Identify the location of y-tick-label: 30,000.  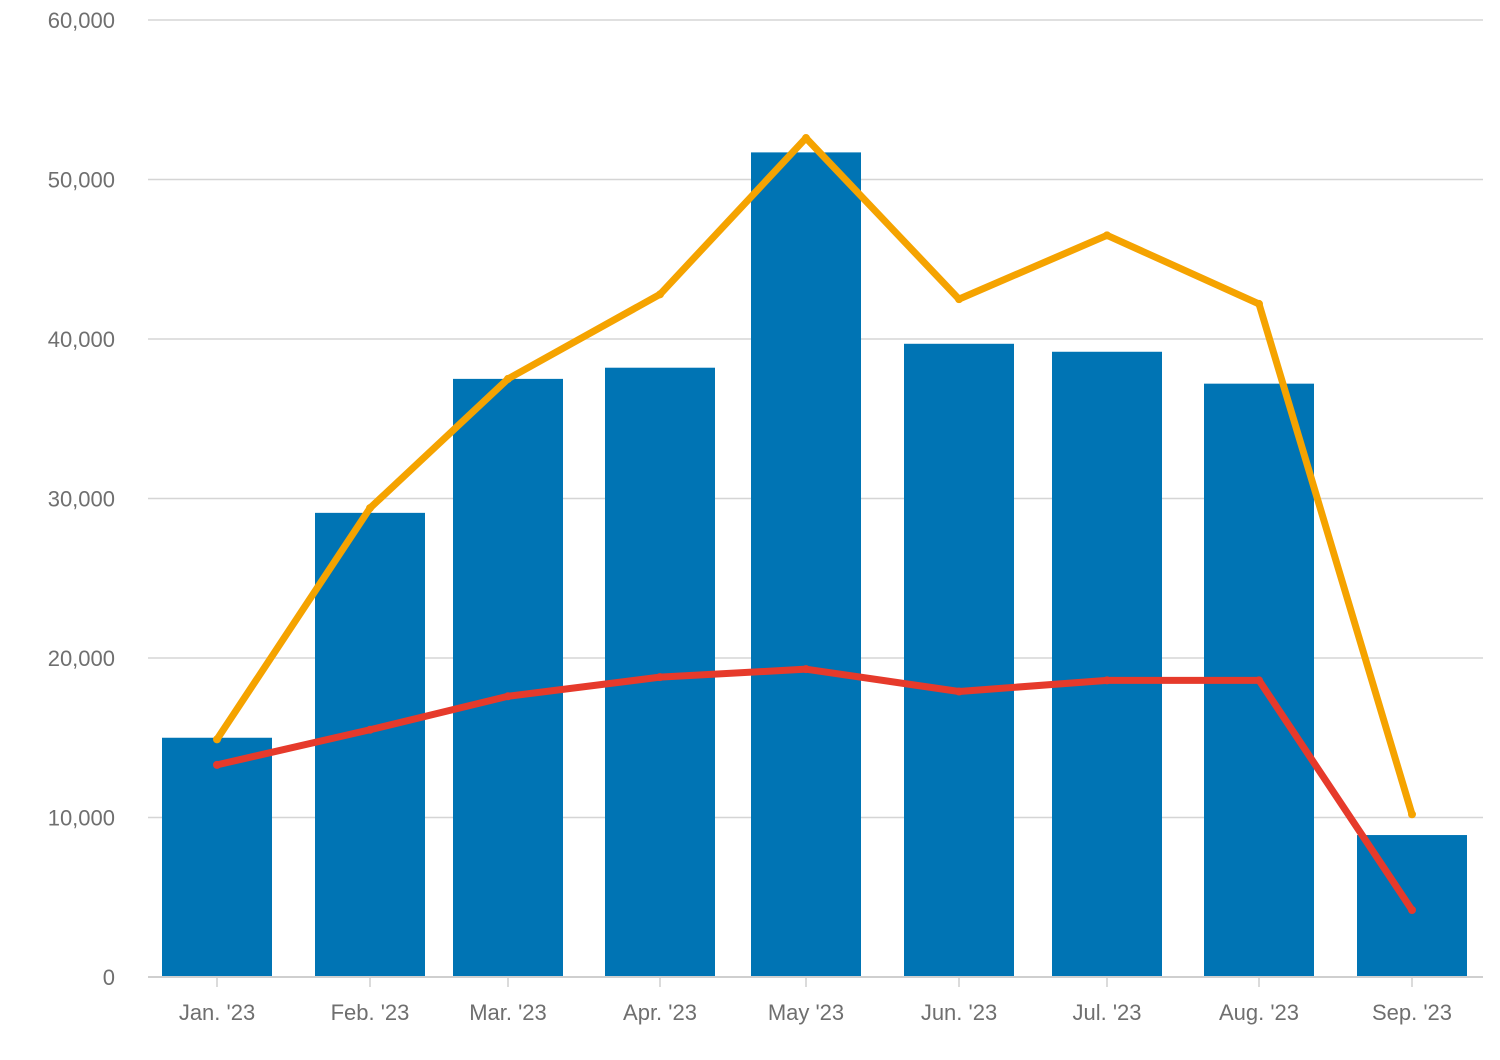
(81, 499).